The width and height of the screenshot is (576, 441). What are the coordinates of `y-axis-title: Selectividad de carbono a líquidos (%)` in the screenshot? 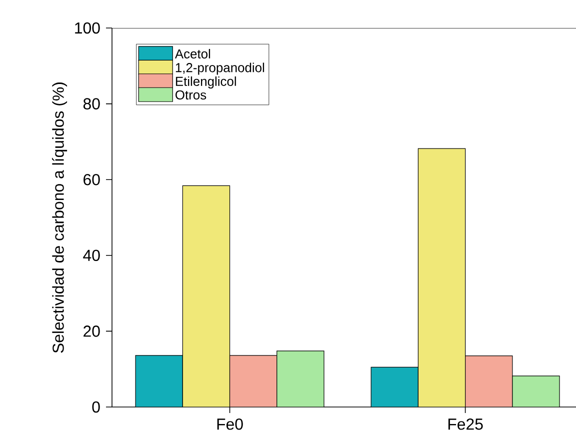 It's located at (60, 217).